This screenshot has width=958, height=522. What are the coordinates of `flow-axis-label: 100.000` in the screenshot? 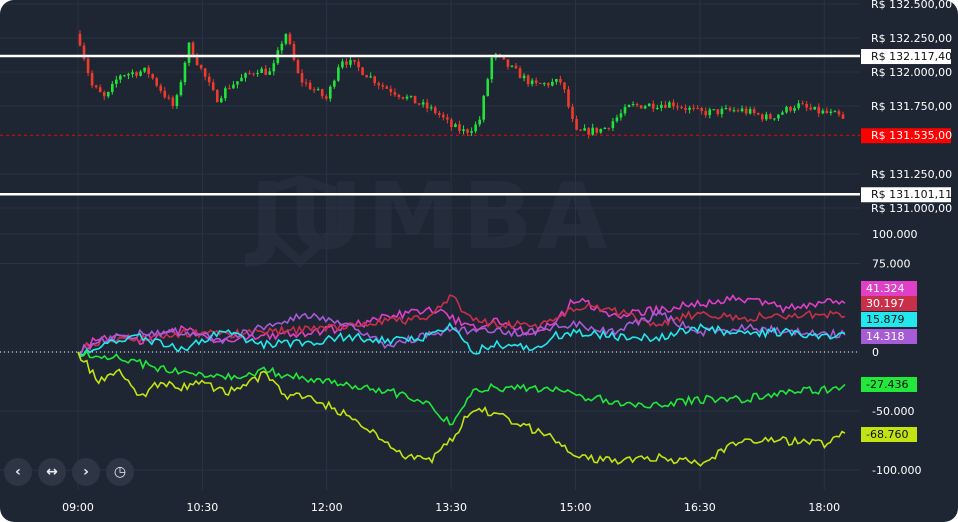 It's located at (895, 234).